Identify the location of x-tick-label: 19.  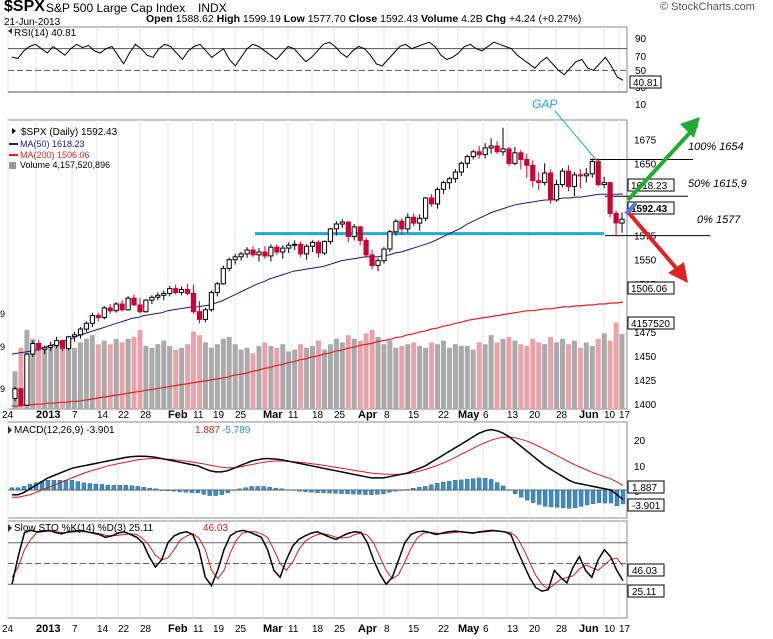
(219, 415).